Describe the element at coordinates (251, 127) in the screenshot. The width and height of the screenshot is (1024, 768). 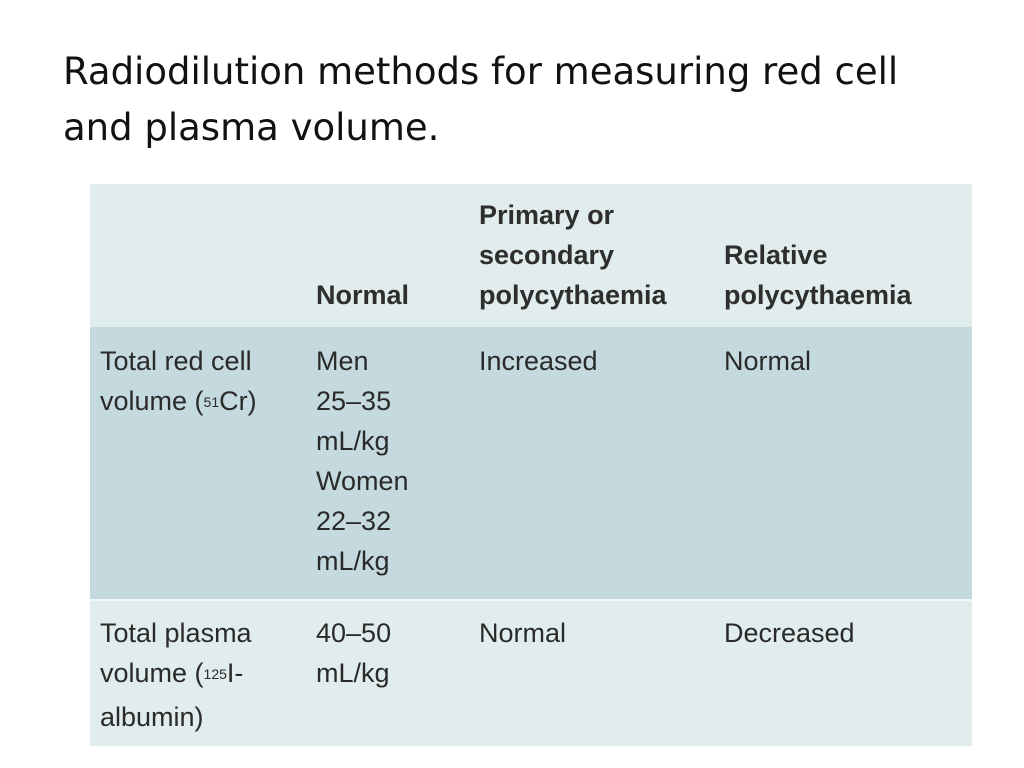
I see `slide-title-line-2: and plasma volume.` at that location.